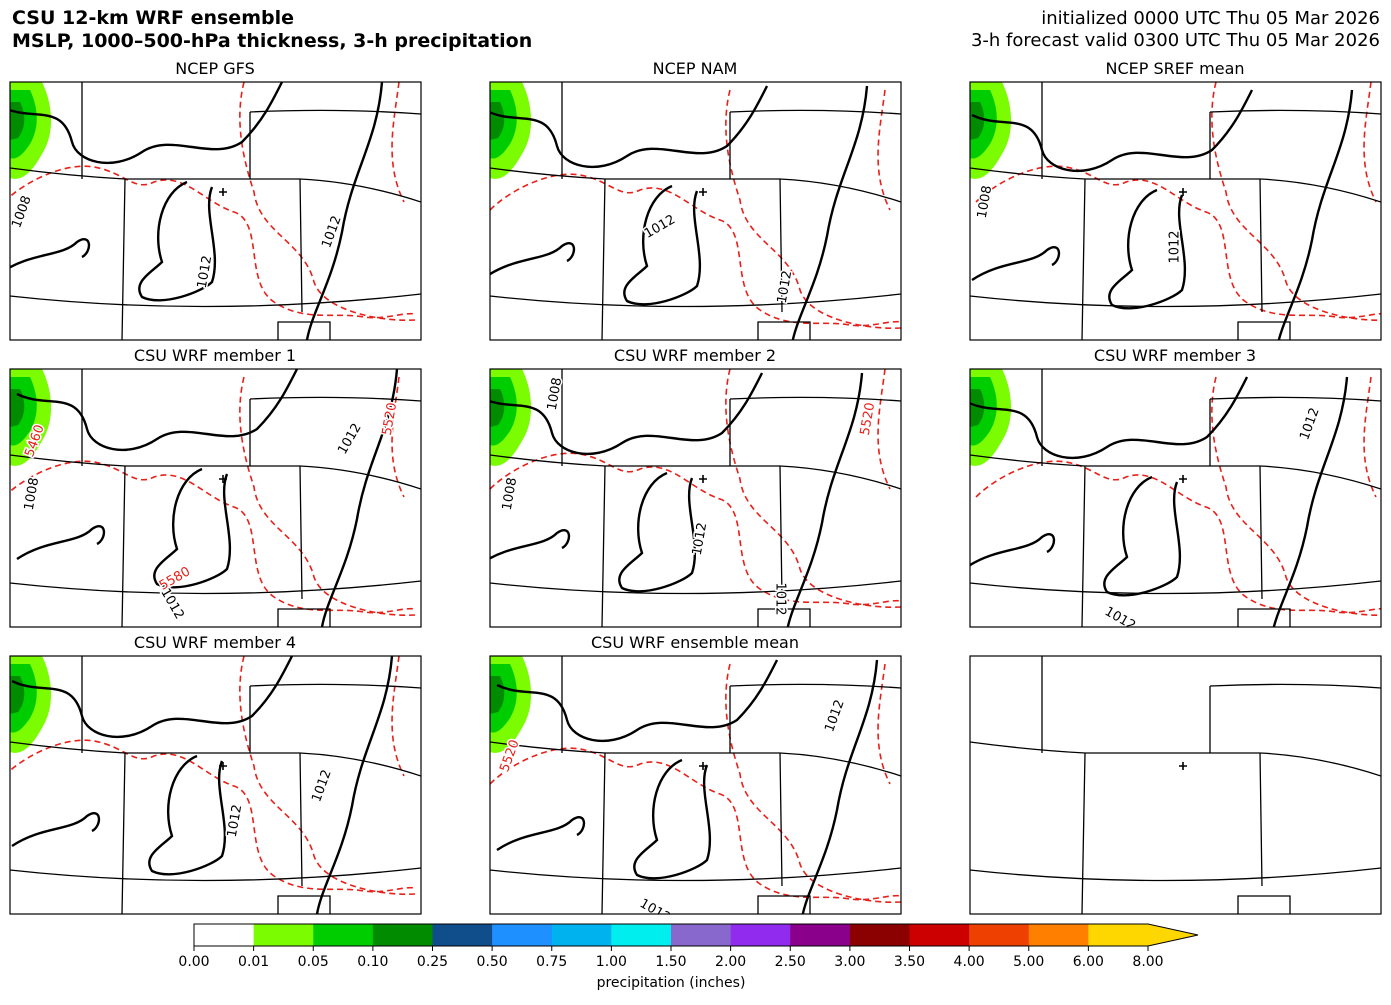 Image resolution: width=1391 pixels, height=1005 pixels. What do you see at coordinates (849, 962) in the screenshot?
I see `colorbar-tick-label: 3.00` at bounding box center [849, 962].